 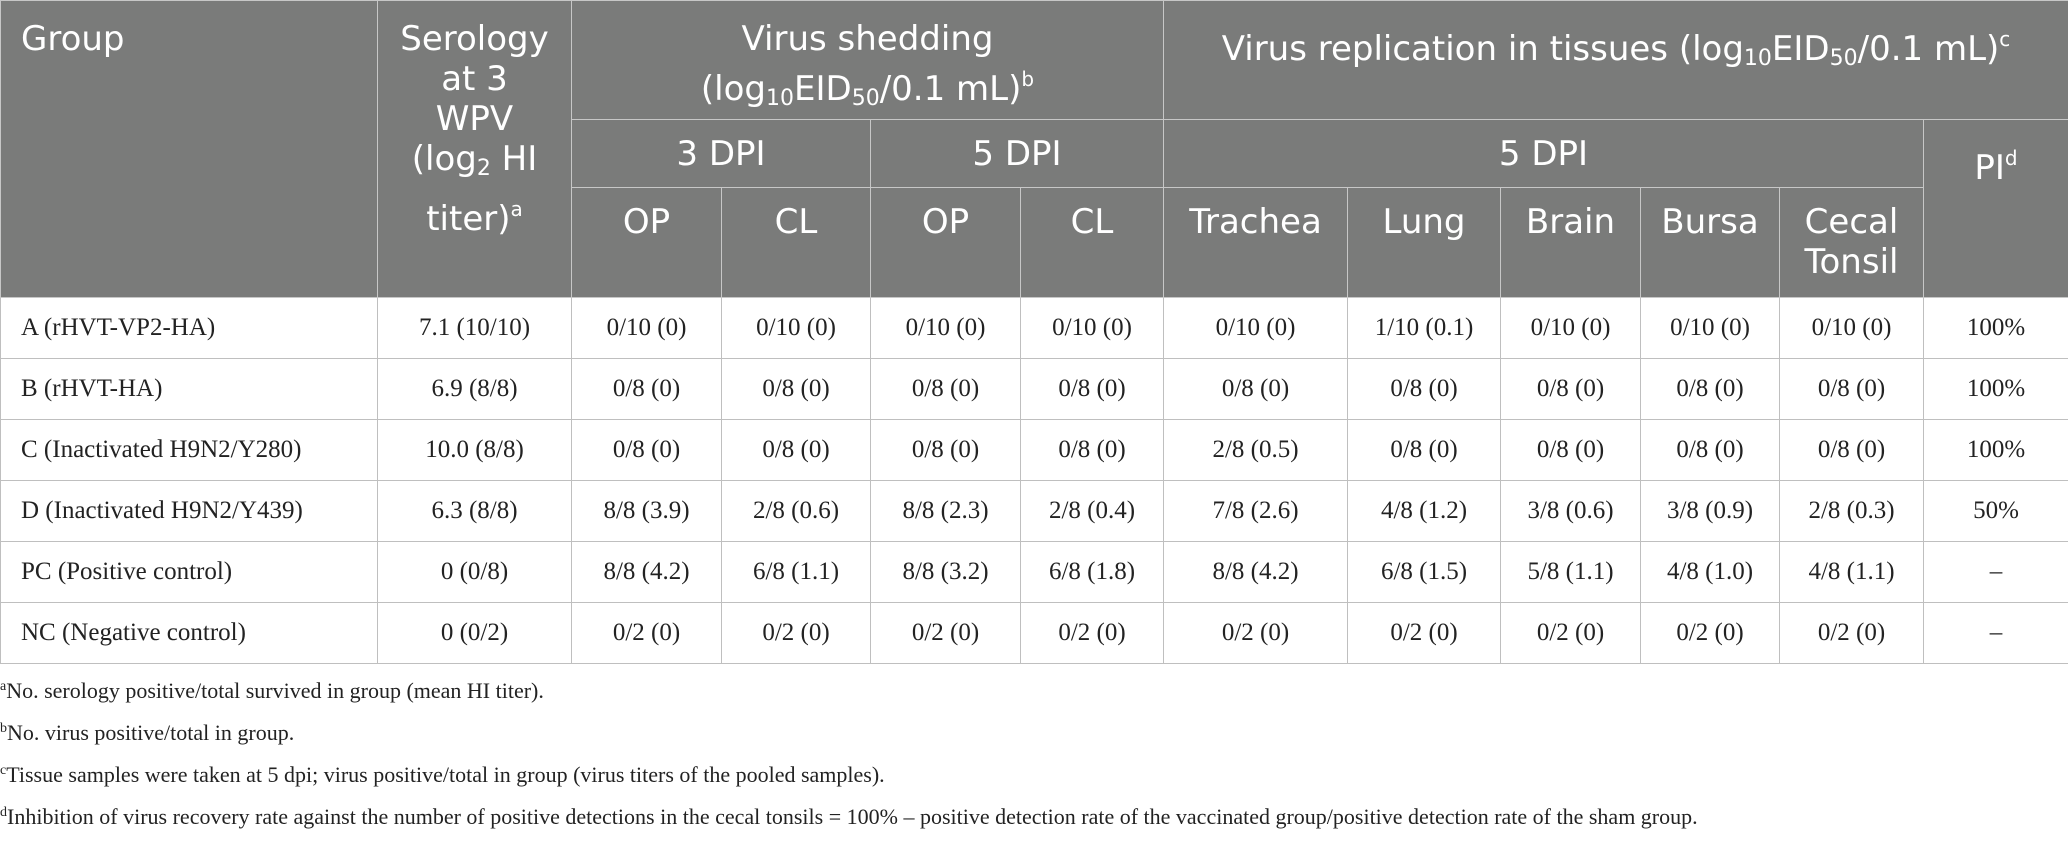 I want to click on header-group: Group, so click(x=189, y=149).